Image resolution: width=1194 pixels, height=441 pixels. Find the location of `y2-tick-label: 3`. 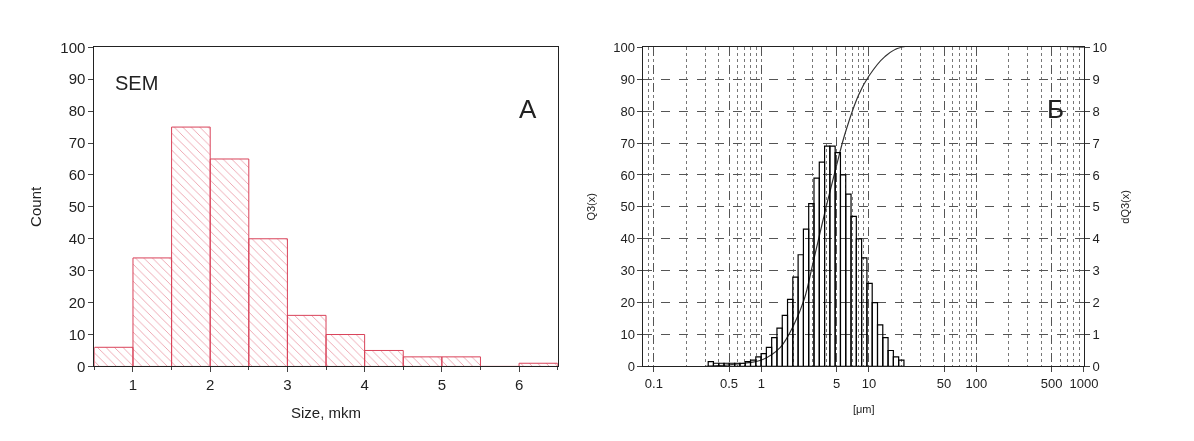

y2-tick-label: 3 is located at coordinates (1096, 271).